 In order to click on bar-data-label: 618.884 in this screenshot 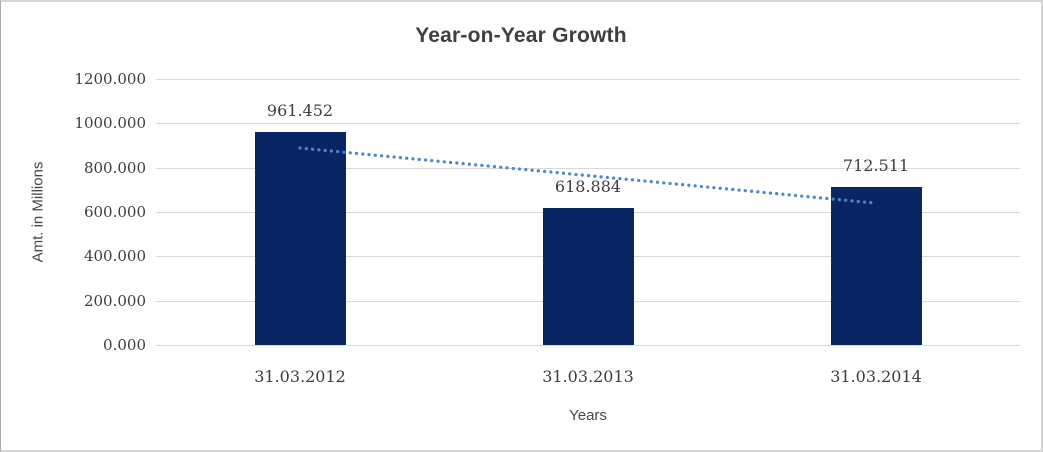, I will do `click(588, 186)`.